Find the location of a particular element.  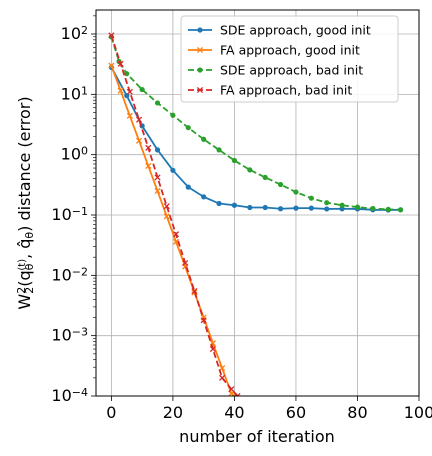

y-label-sub: 2 is located at coordinates (29, 290).